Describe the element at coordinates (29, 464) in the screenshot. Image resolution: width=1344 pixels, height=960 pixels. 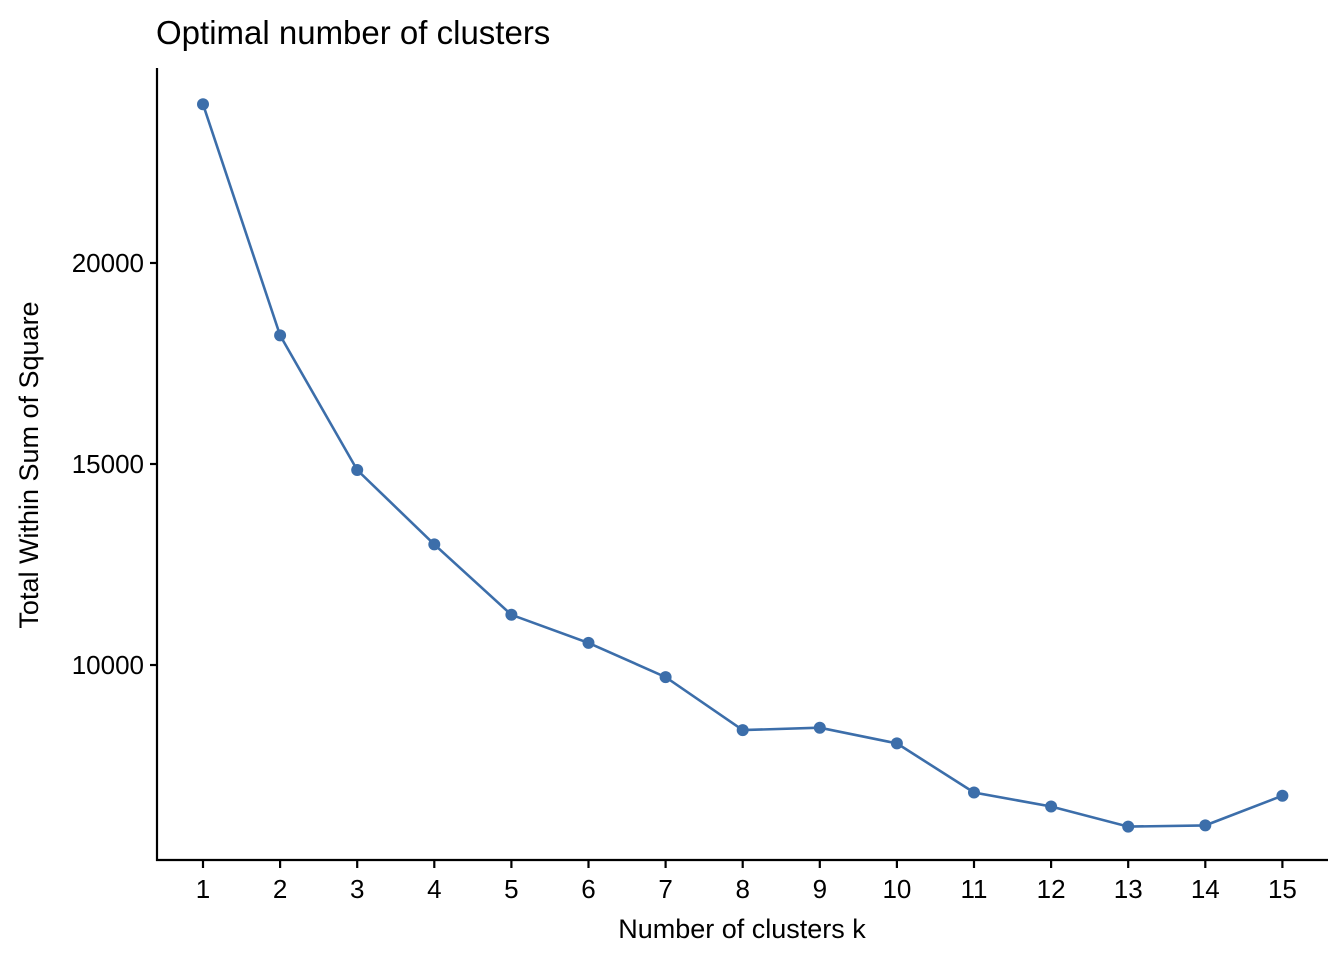
I see `y-axis-title: Total Within Sum of Square` at that location.